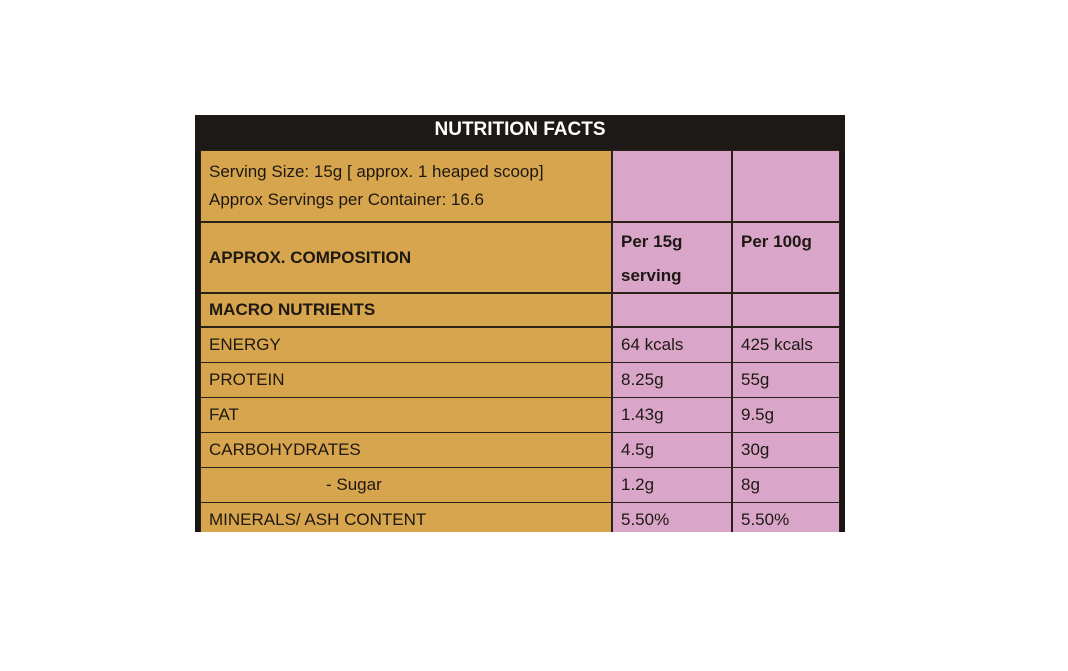 The height and width of the screenshot is (671, 1068). Describe the element at coordinates (406, 450) in the screenshot. I see `nutrient-name: CARBOHYDRATES` at that location.